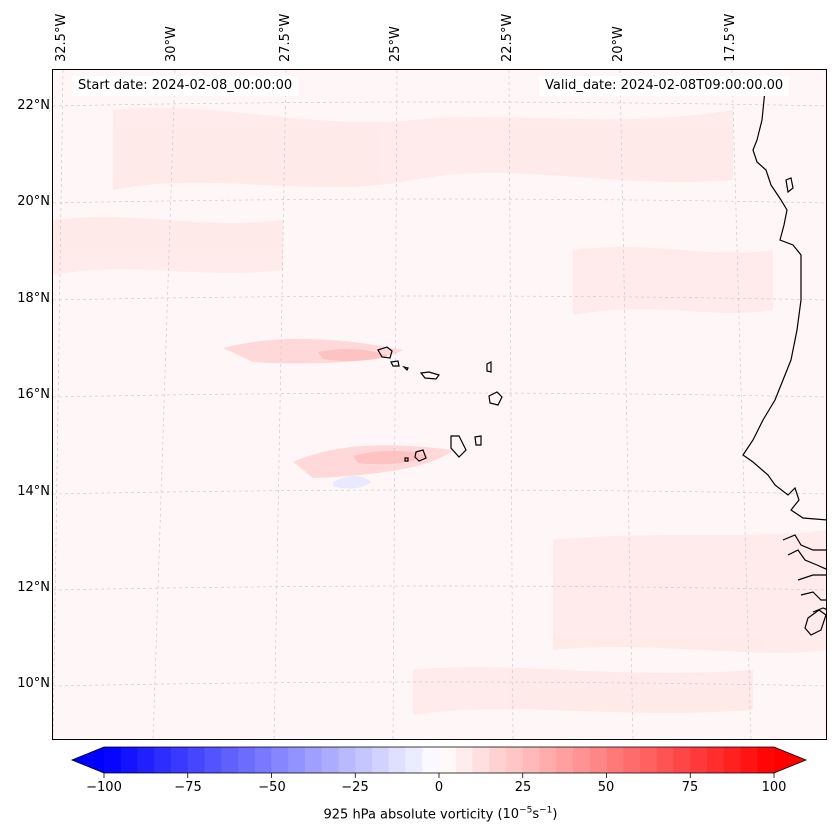 The width and height of the screenshot is (837, 839). I want to click on cbar-tick-label-neg25: −25, so click(355, 787).